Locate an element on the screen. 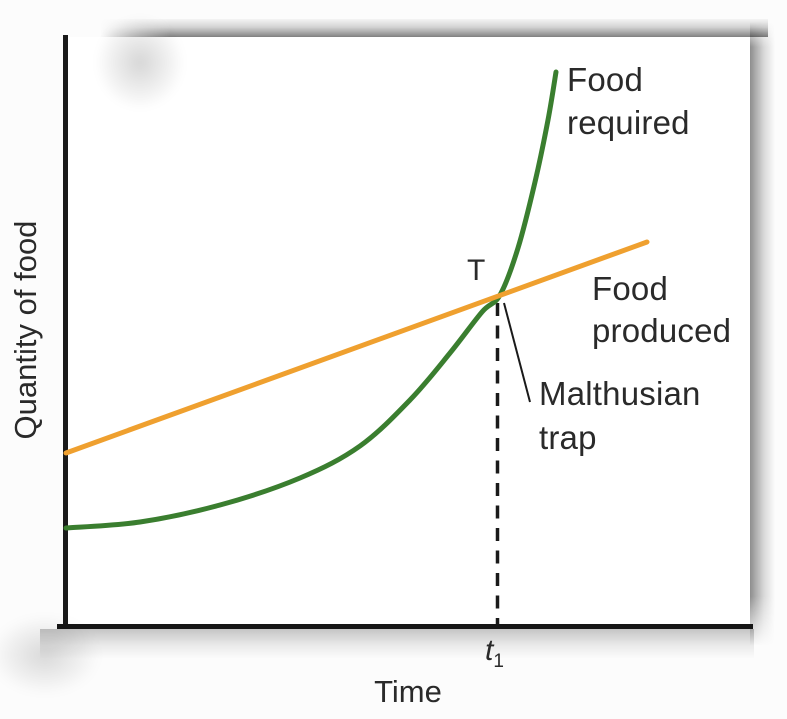  food-produced-label: Food produced is located at coordinates (661, 310).